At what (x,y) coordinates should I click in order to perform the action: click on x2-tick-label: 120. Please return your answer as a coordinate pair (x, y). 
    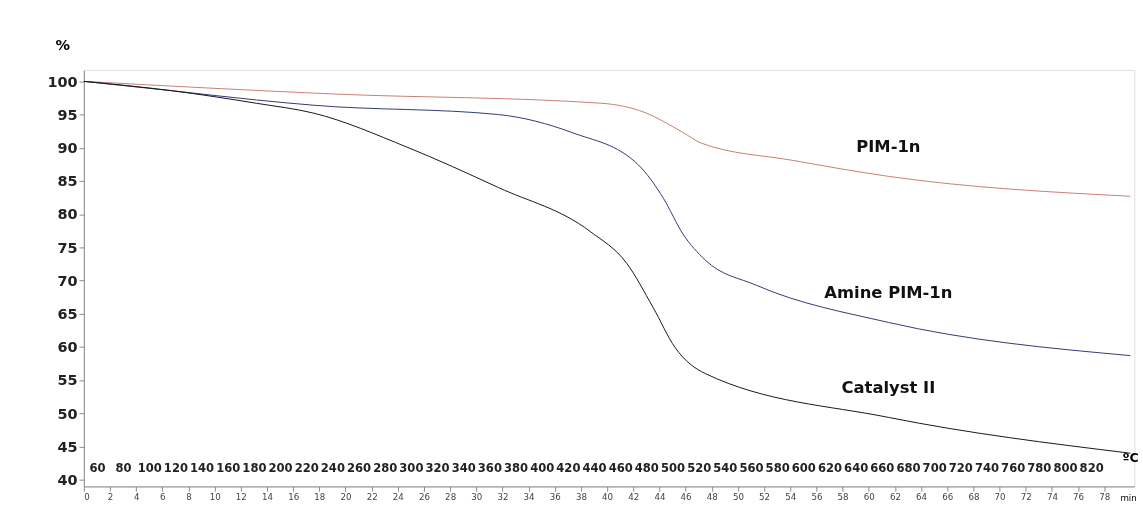
    Looking at the image, I should click on (175, 468).